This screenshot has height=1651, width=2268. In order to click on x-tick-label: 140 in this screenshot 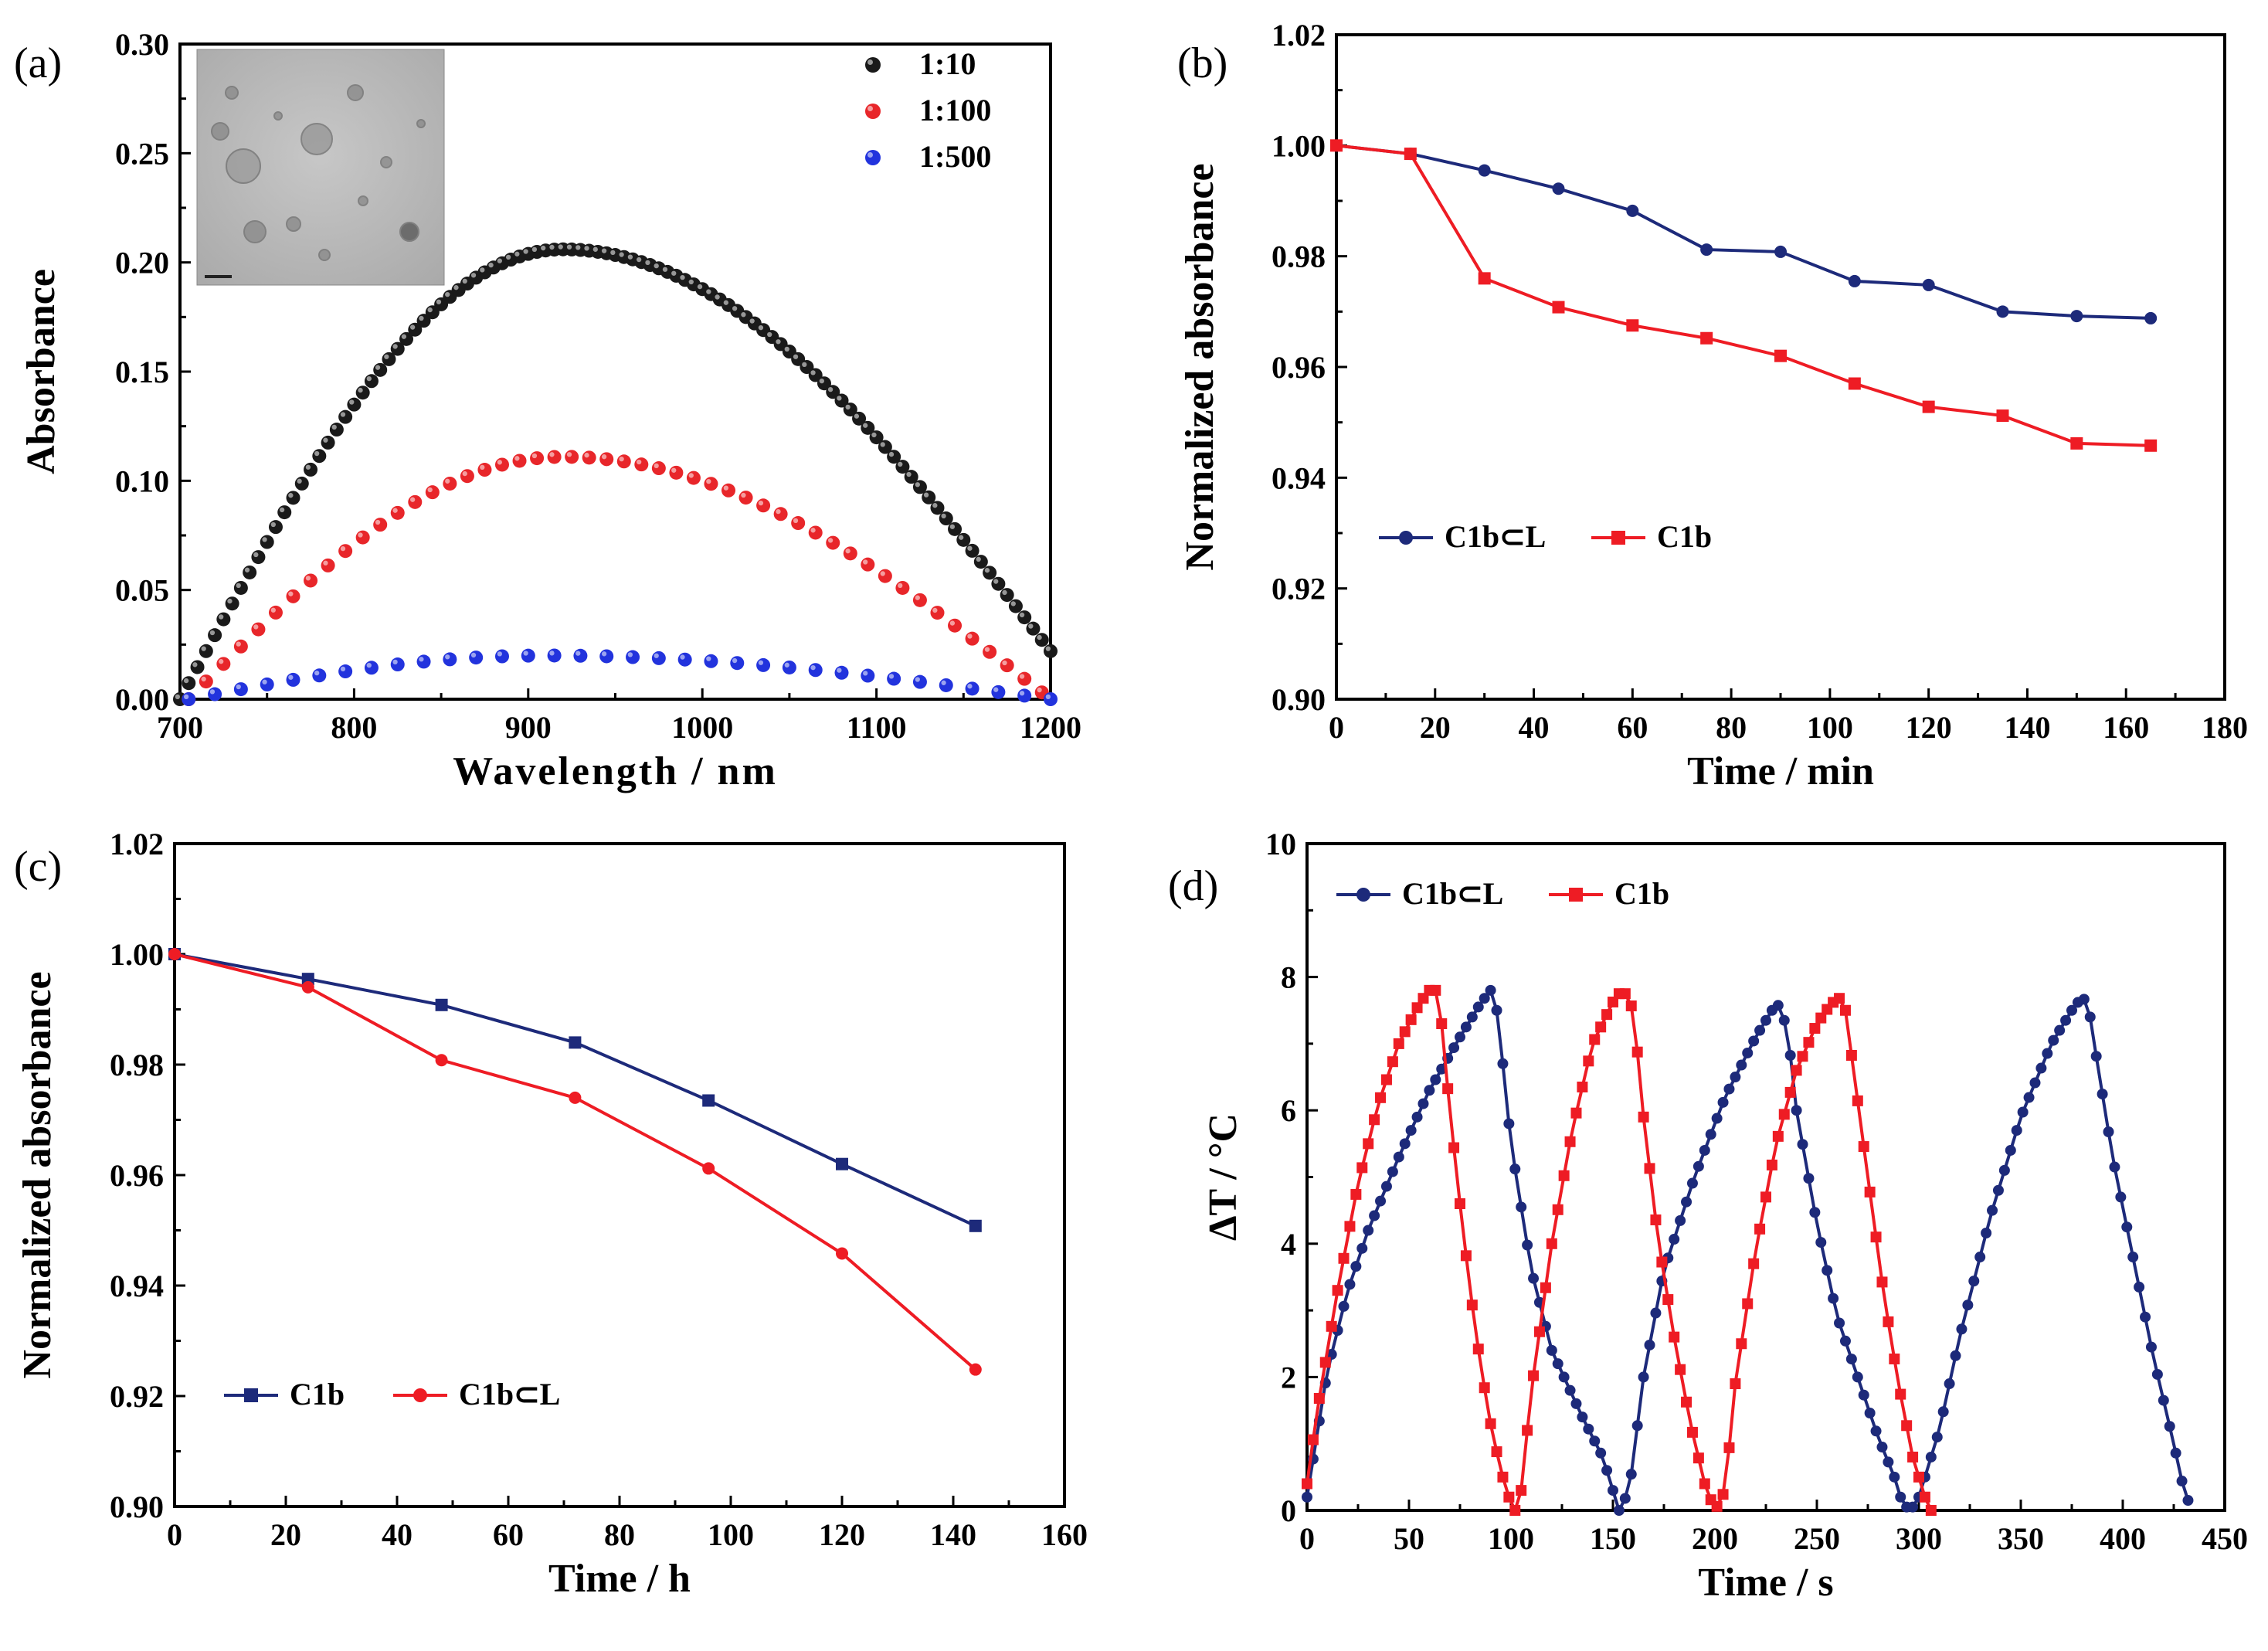, I will do `click(953, 1535)`.